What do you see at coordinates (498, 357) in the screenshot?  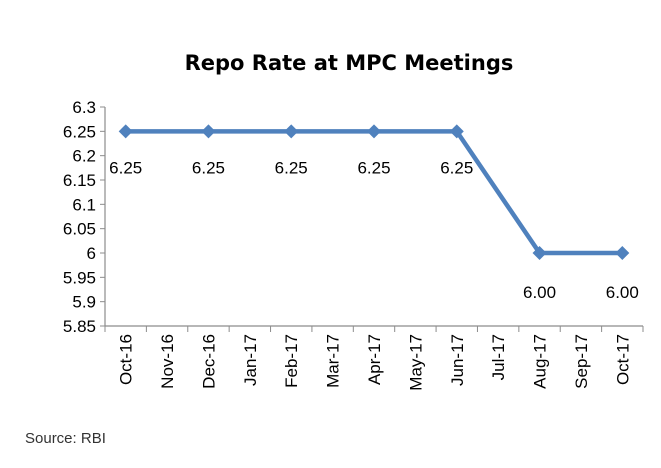 I see `x-tick-label: Jul-17` at bounding box center [498, 357].